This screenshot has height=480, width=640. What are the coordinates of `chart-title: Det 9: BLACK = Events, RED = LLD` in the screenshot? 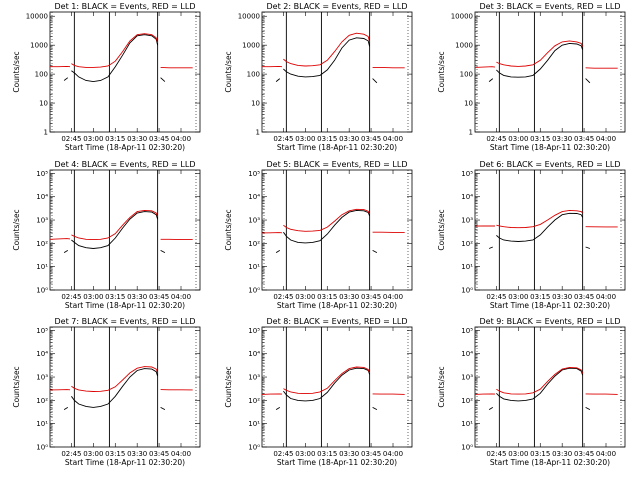 It's located at (550, 321).